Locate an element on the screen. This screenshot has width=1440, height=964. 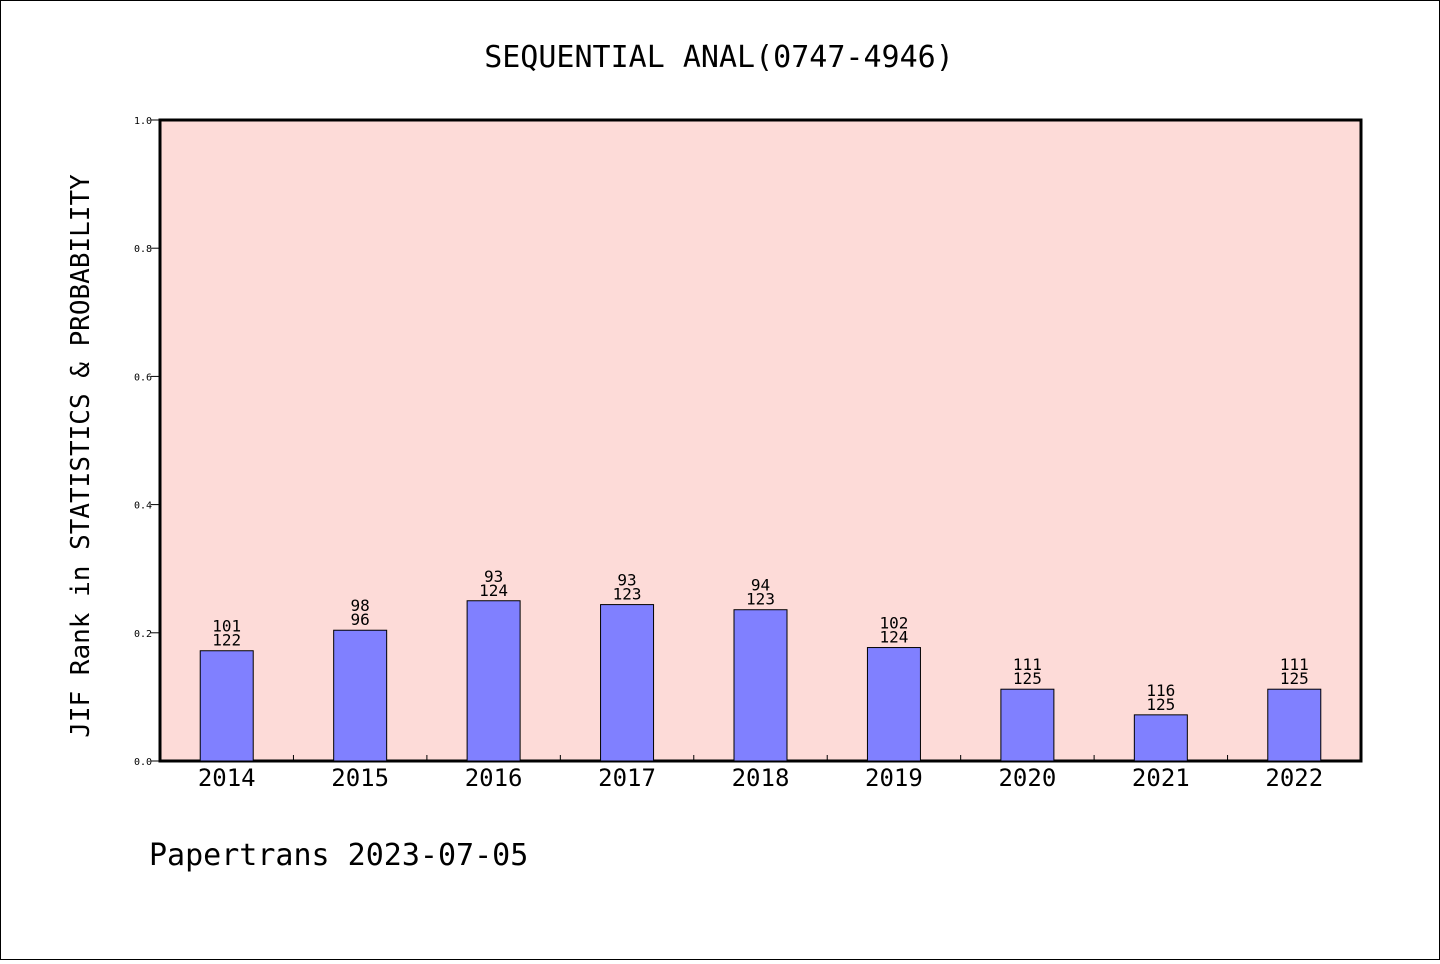
y-axis-label: JIF Rank in STATISTICS & PROBABILITY is located at coordinates (81, 456).